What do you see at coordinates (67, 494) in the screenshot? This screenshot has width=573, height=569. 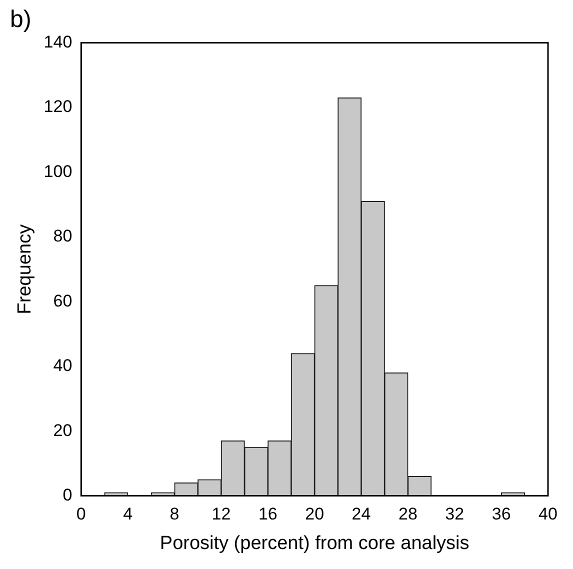 I see `y-tick-label: 0` at bounding box center [67, 494].